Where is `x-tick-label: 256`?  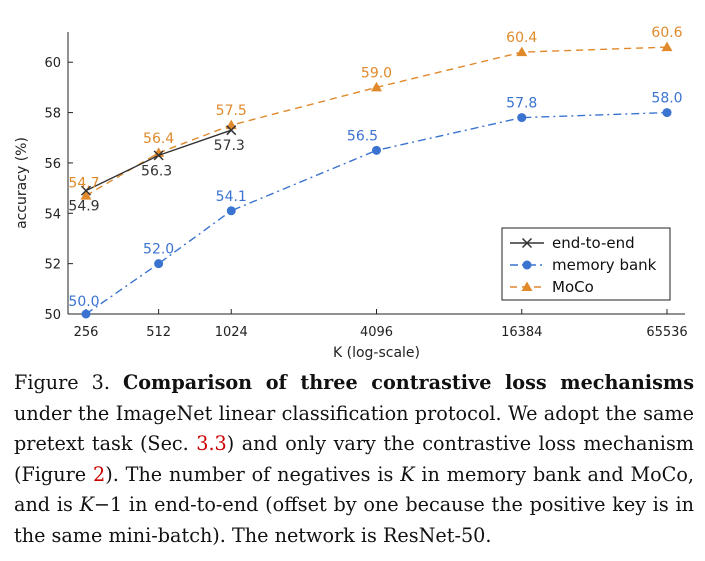 x-tick-label: 256 is located at coordinates (86, 332).